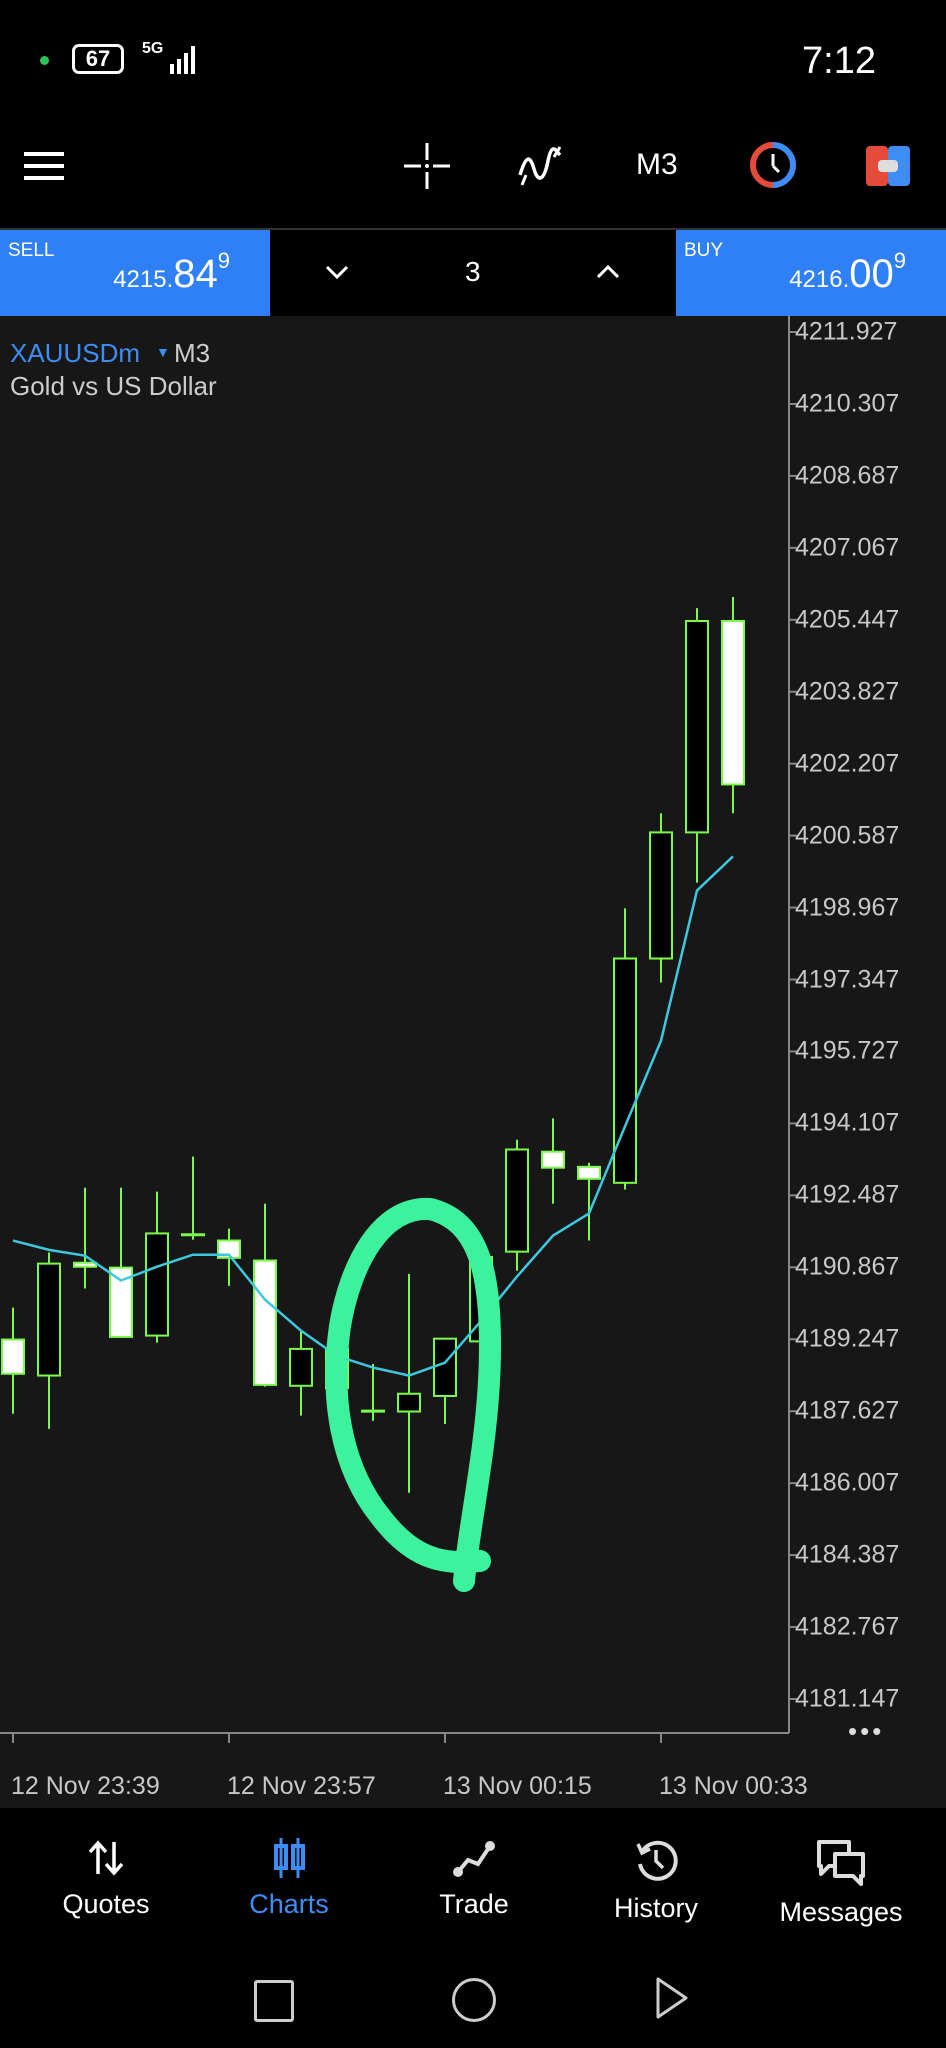 The image size is (946, 2048). I want to click on price-axis-label: 4198.967, so click(847, 907).